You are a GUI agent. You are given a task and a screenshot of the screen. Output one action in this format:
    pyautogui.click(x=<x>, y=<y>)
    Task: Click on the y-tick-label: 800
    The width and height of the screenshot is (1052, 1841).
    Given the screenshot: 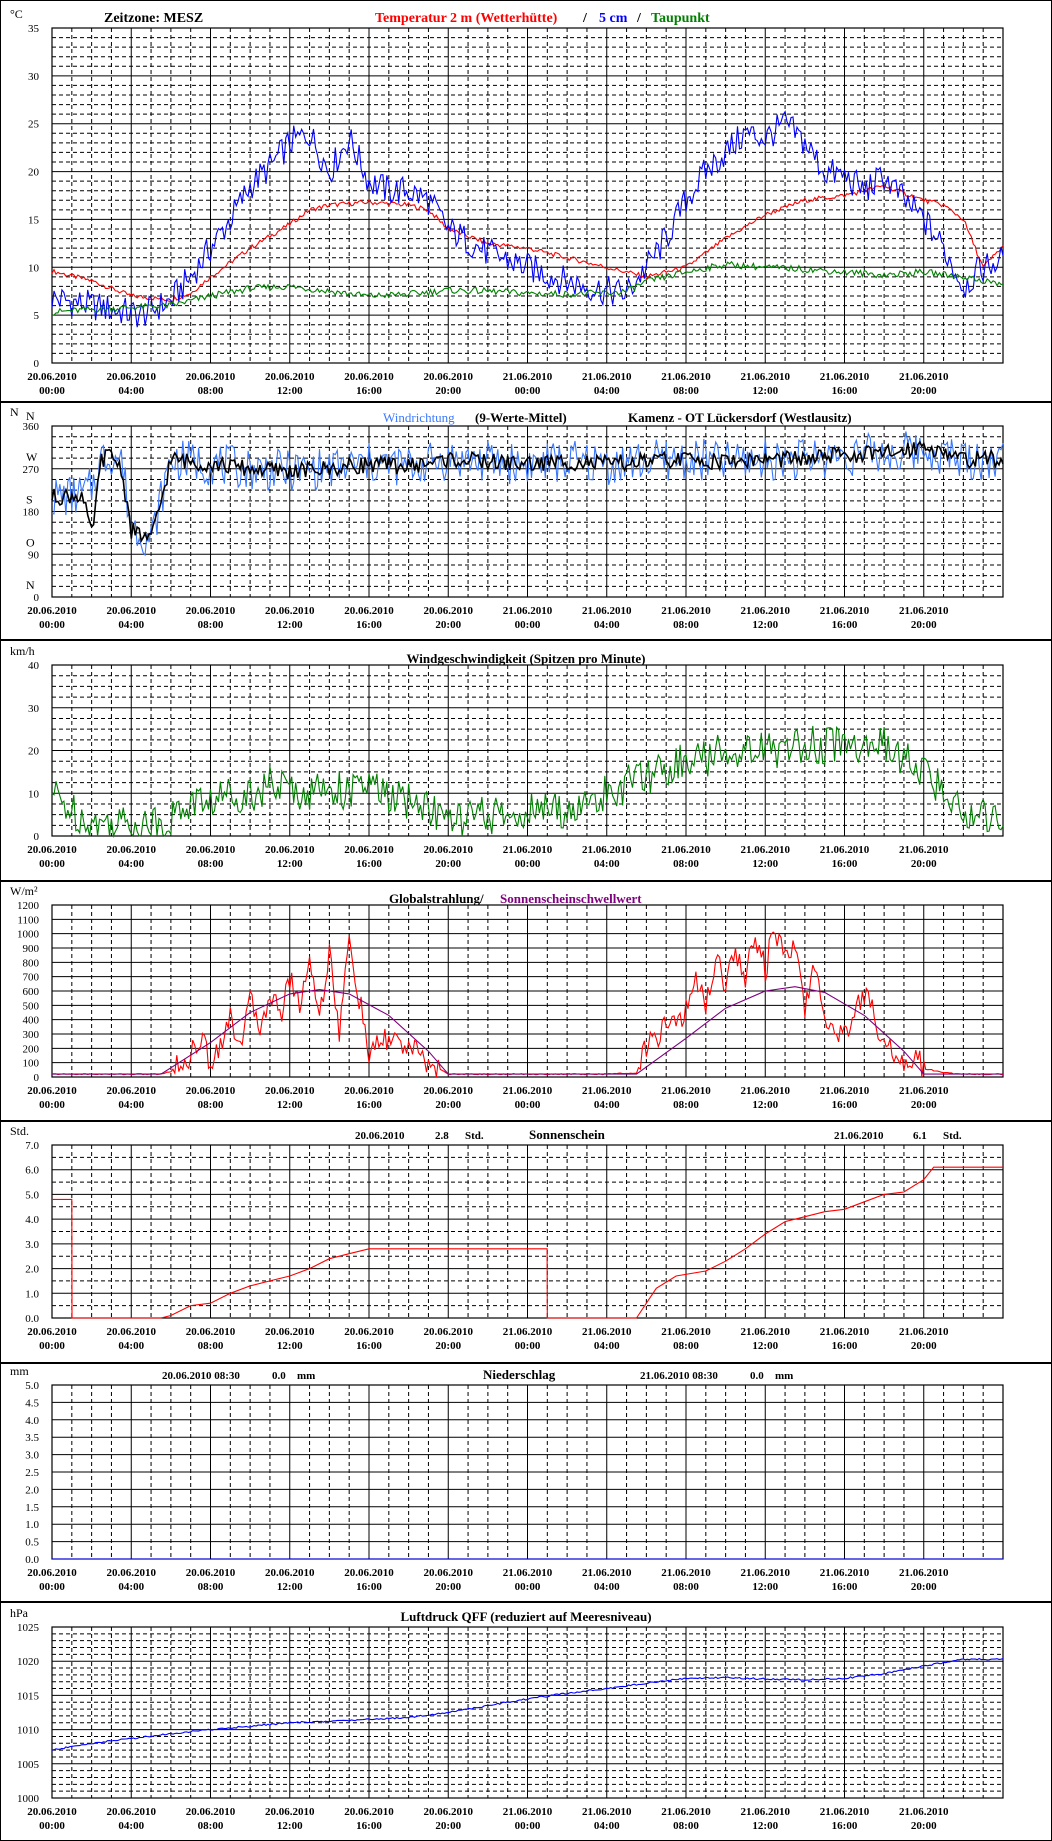 What is the action you would take?
    pyautogui.click(x=31, y=963)
    